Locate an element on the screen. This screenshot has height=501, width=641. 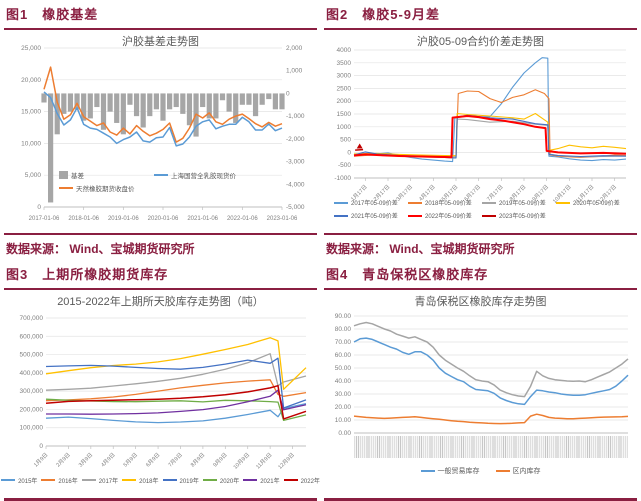
legend-label: 2019年 is located at coordinates (189, 481).